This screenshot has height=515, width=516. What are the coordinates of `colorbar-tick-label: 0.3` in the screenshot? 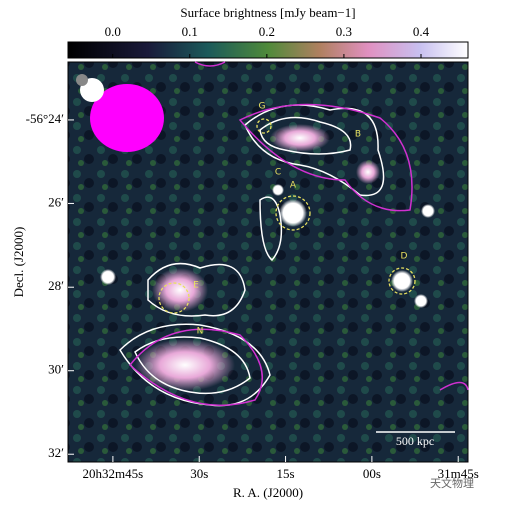 It's located at (344, 31).